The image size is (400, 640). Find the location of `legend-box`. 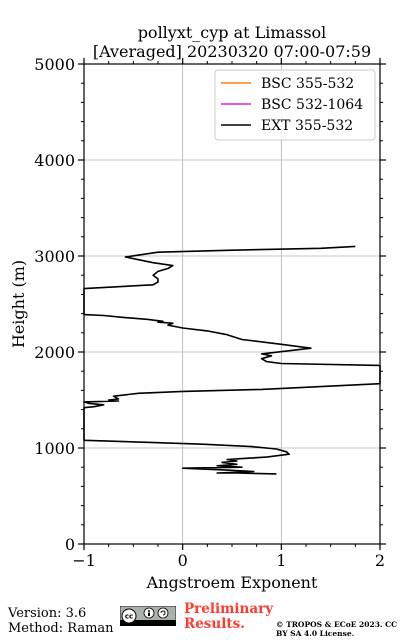

legend-box is located at coordinates (295, 105).